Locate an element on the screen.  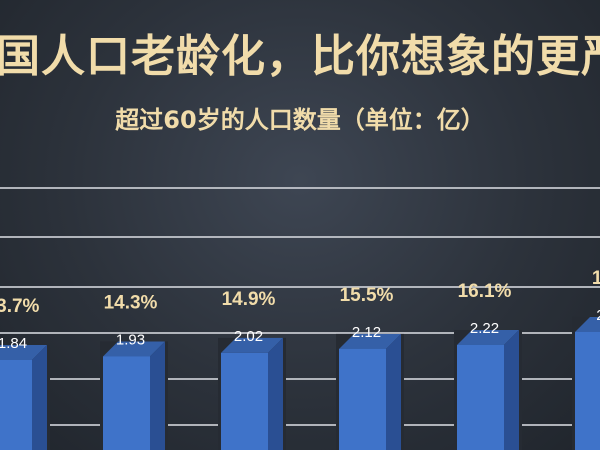
percent-label: 17 is located at coordinates (596, 278).